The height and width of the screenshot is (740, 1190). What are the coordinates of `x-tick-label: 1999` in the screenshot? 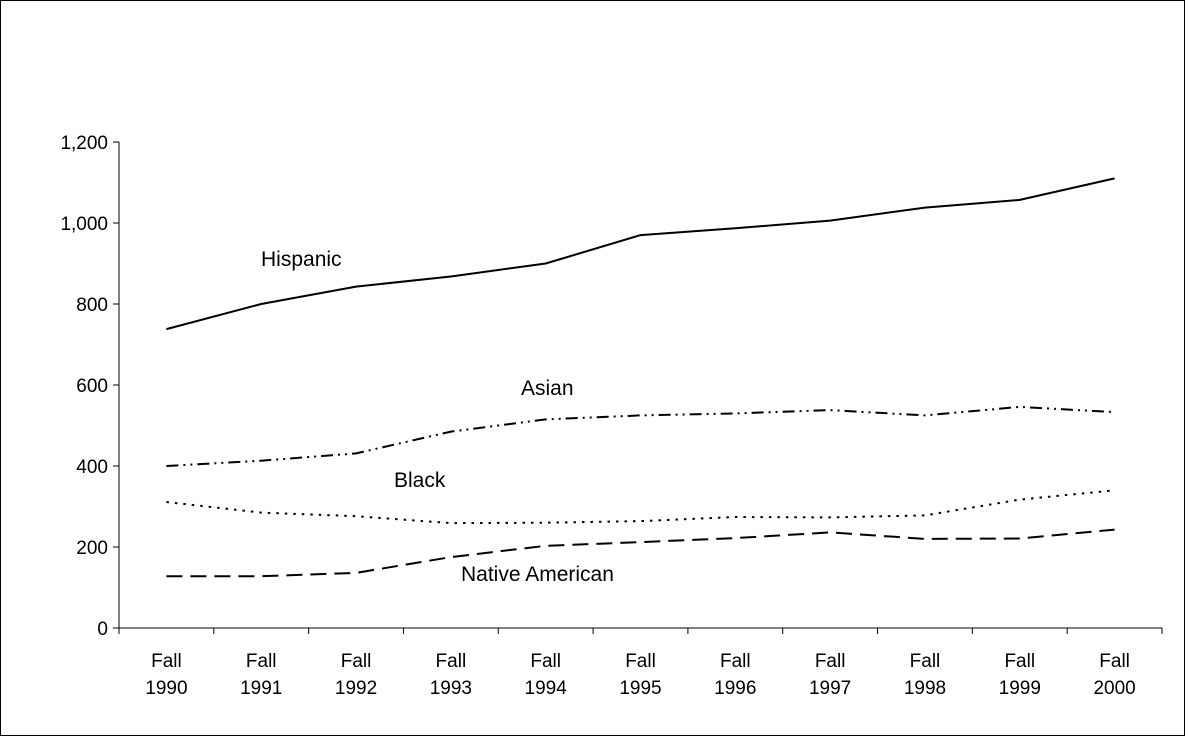 It's located at (1020, 688).